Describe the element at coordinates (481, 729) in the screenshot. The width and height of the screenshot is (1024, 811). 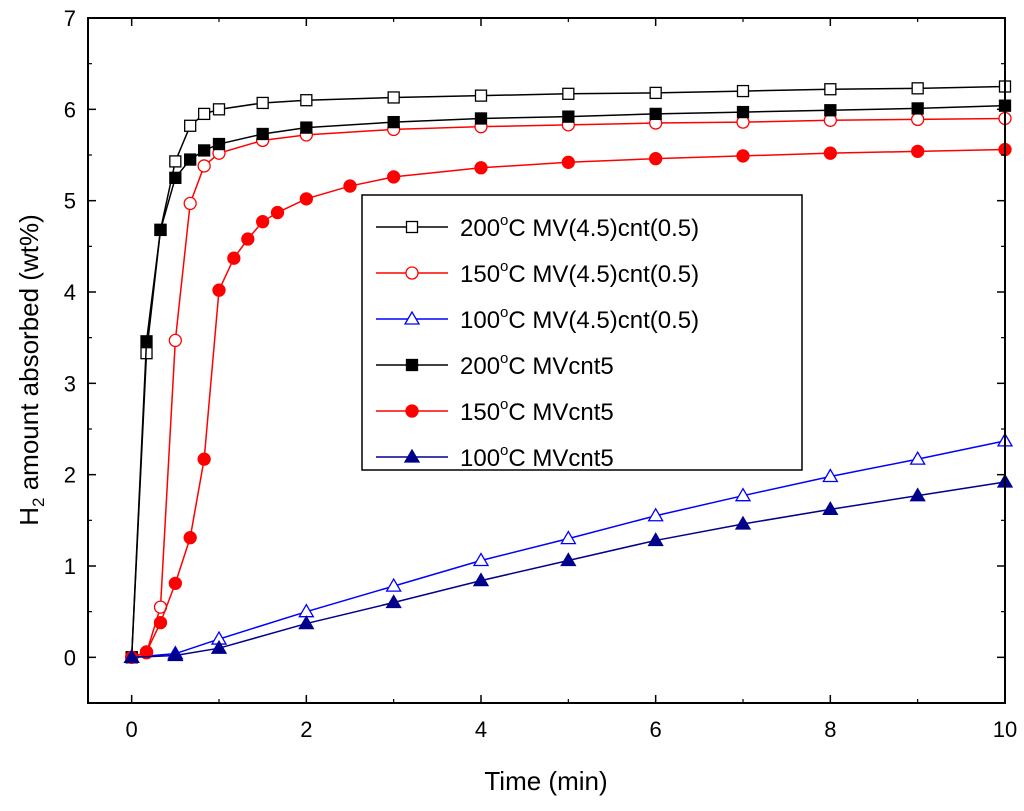
I see `x-tick-label: 4` at that location.